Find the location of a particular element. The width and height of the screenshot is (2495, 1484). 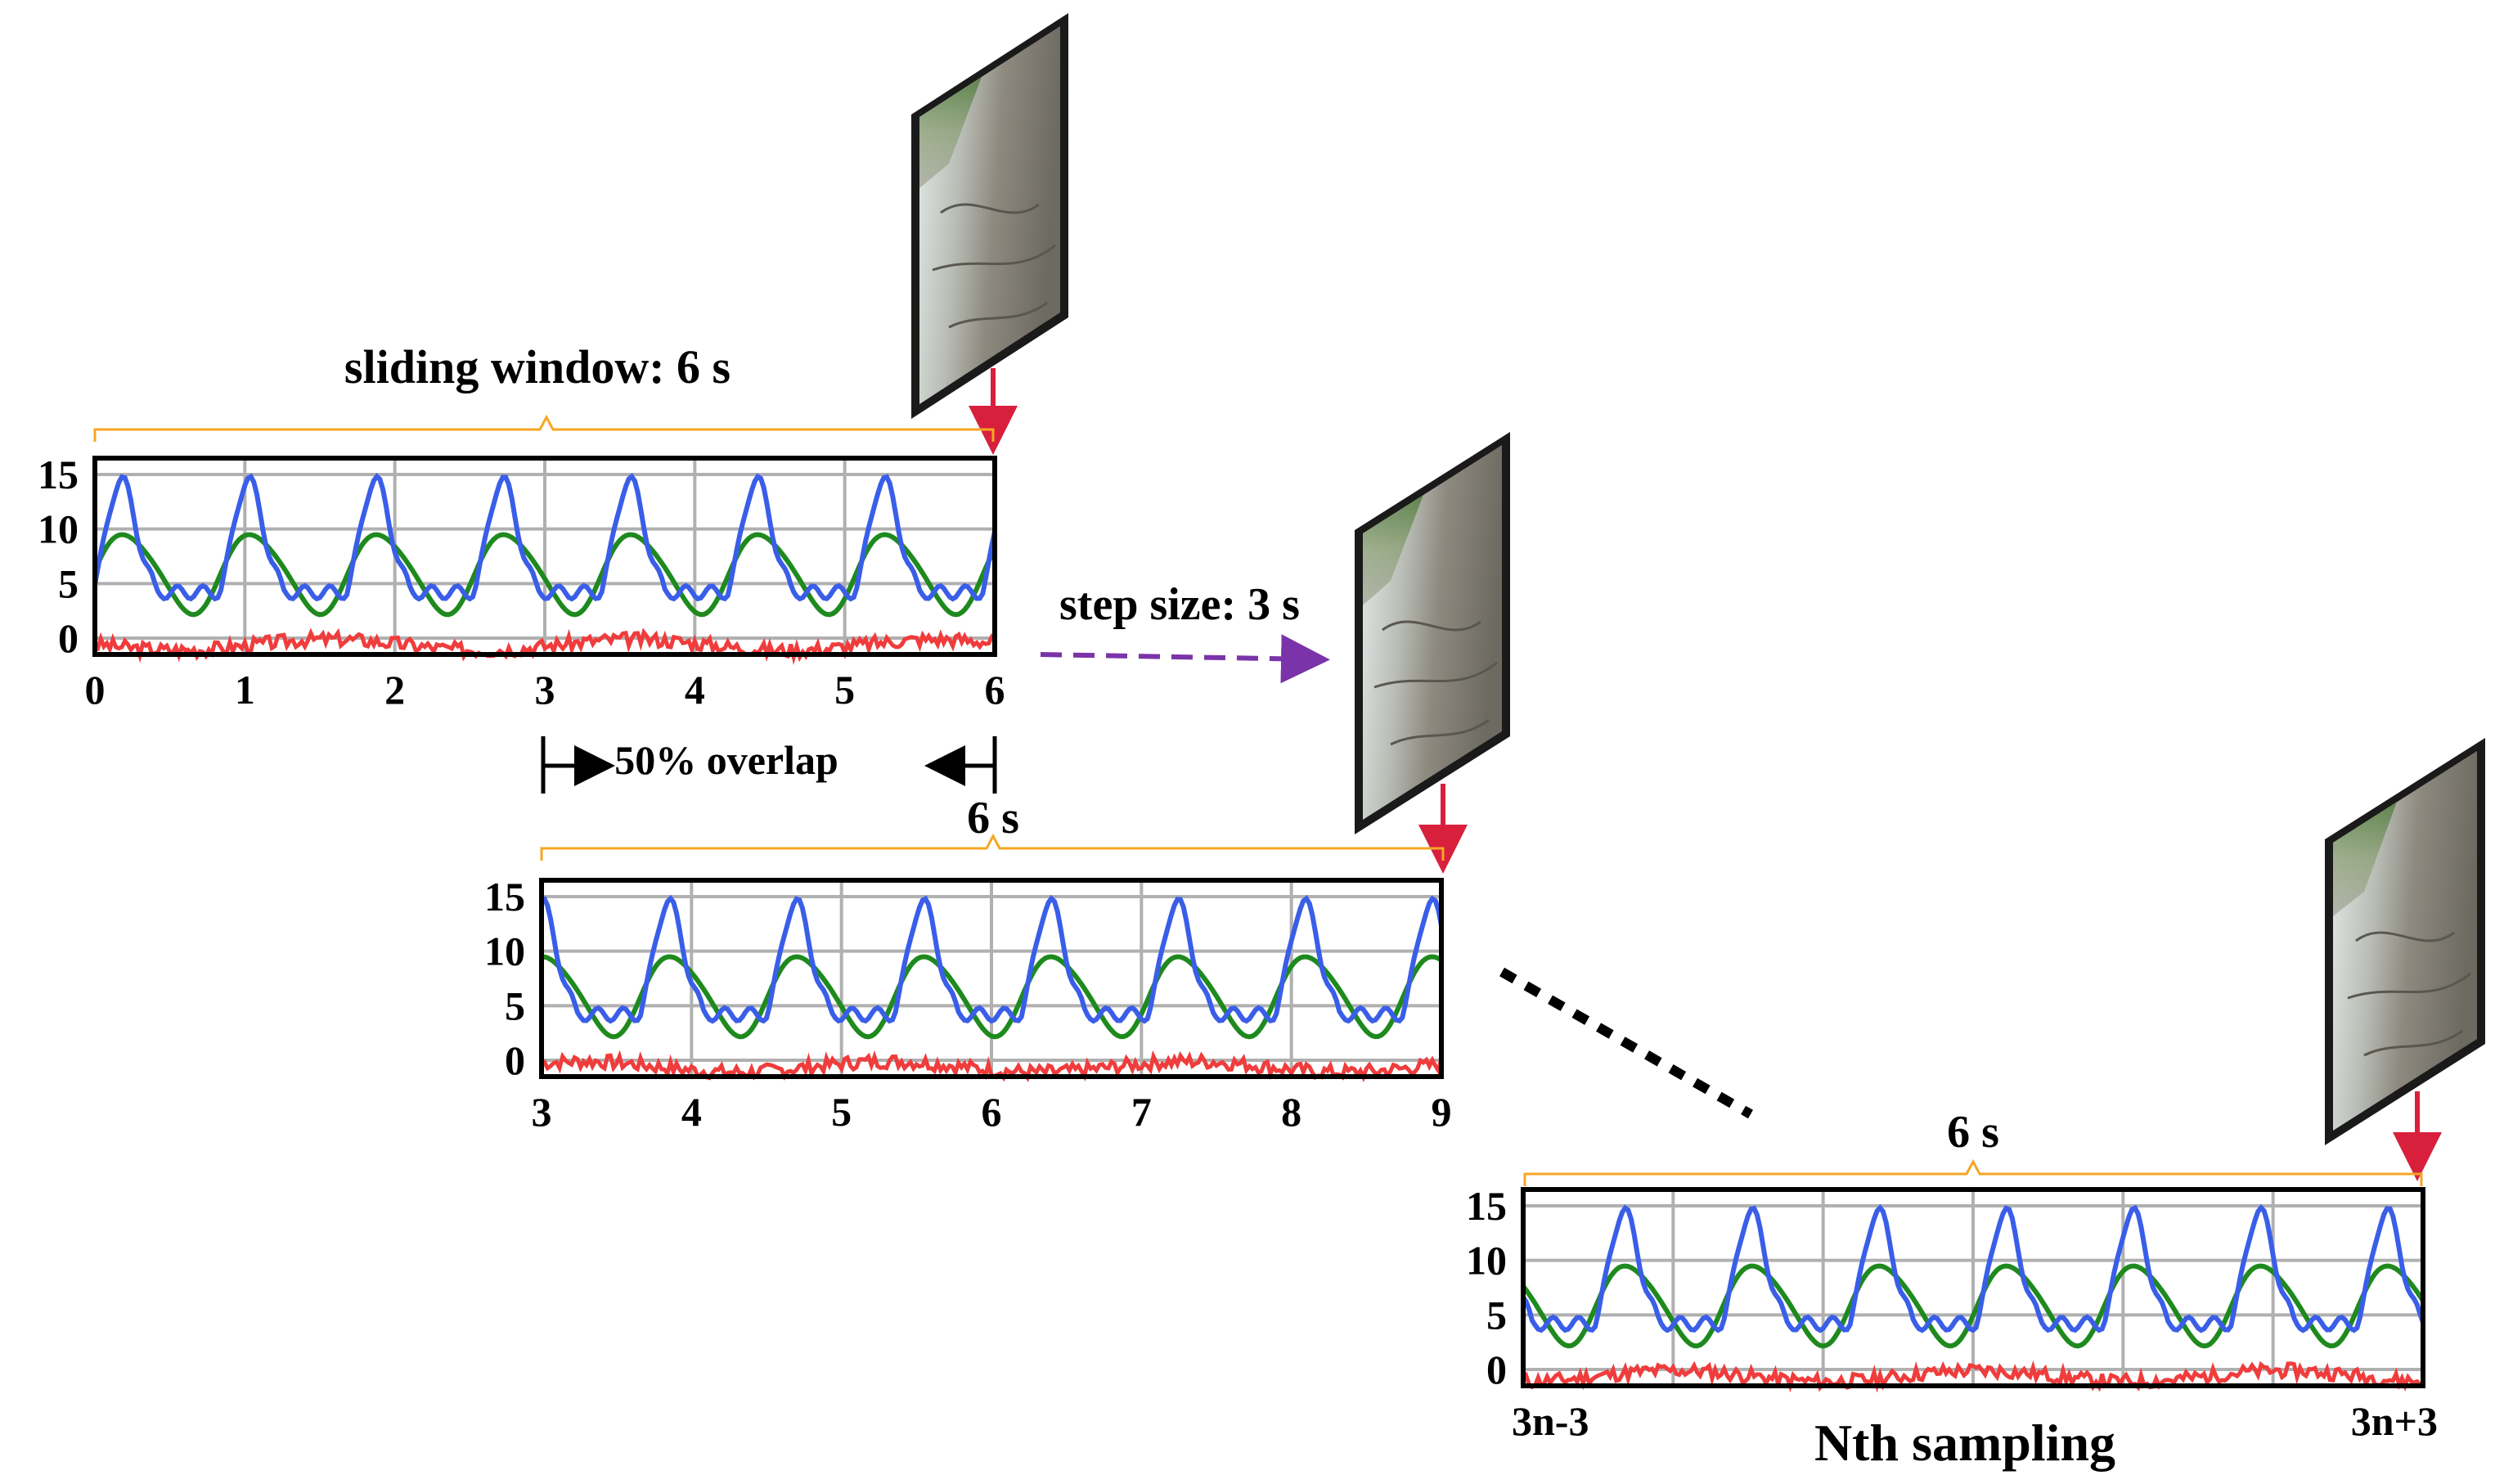

continuation-dots is located at coordinates (1626, 1043).